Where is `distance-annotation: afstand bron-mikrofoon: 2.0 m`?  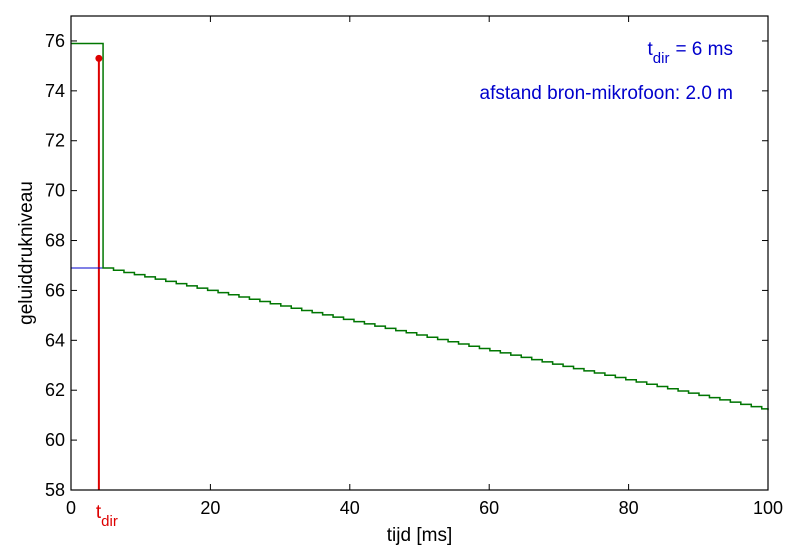
distance-annotation: afstand bron-mikrofoon: 2.0 m is located at coordinates (606, 93).